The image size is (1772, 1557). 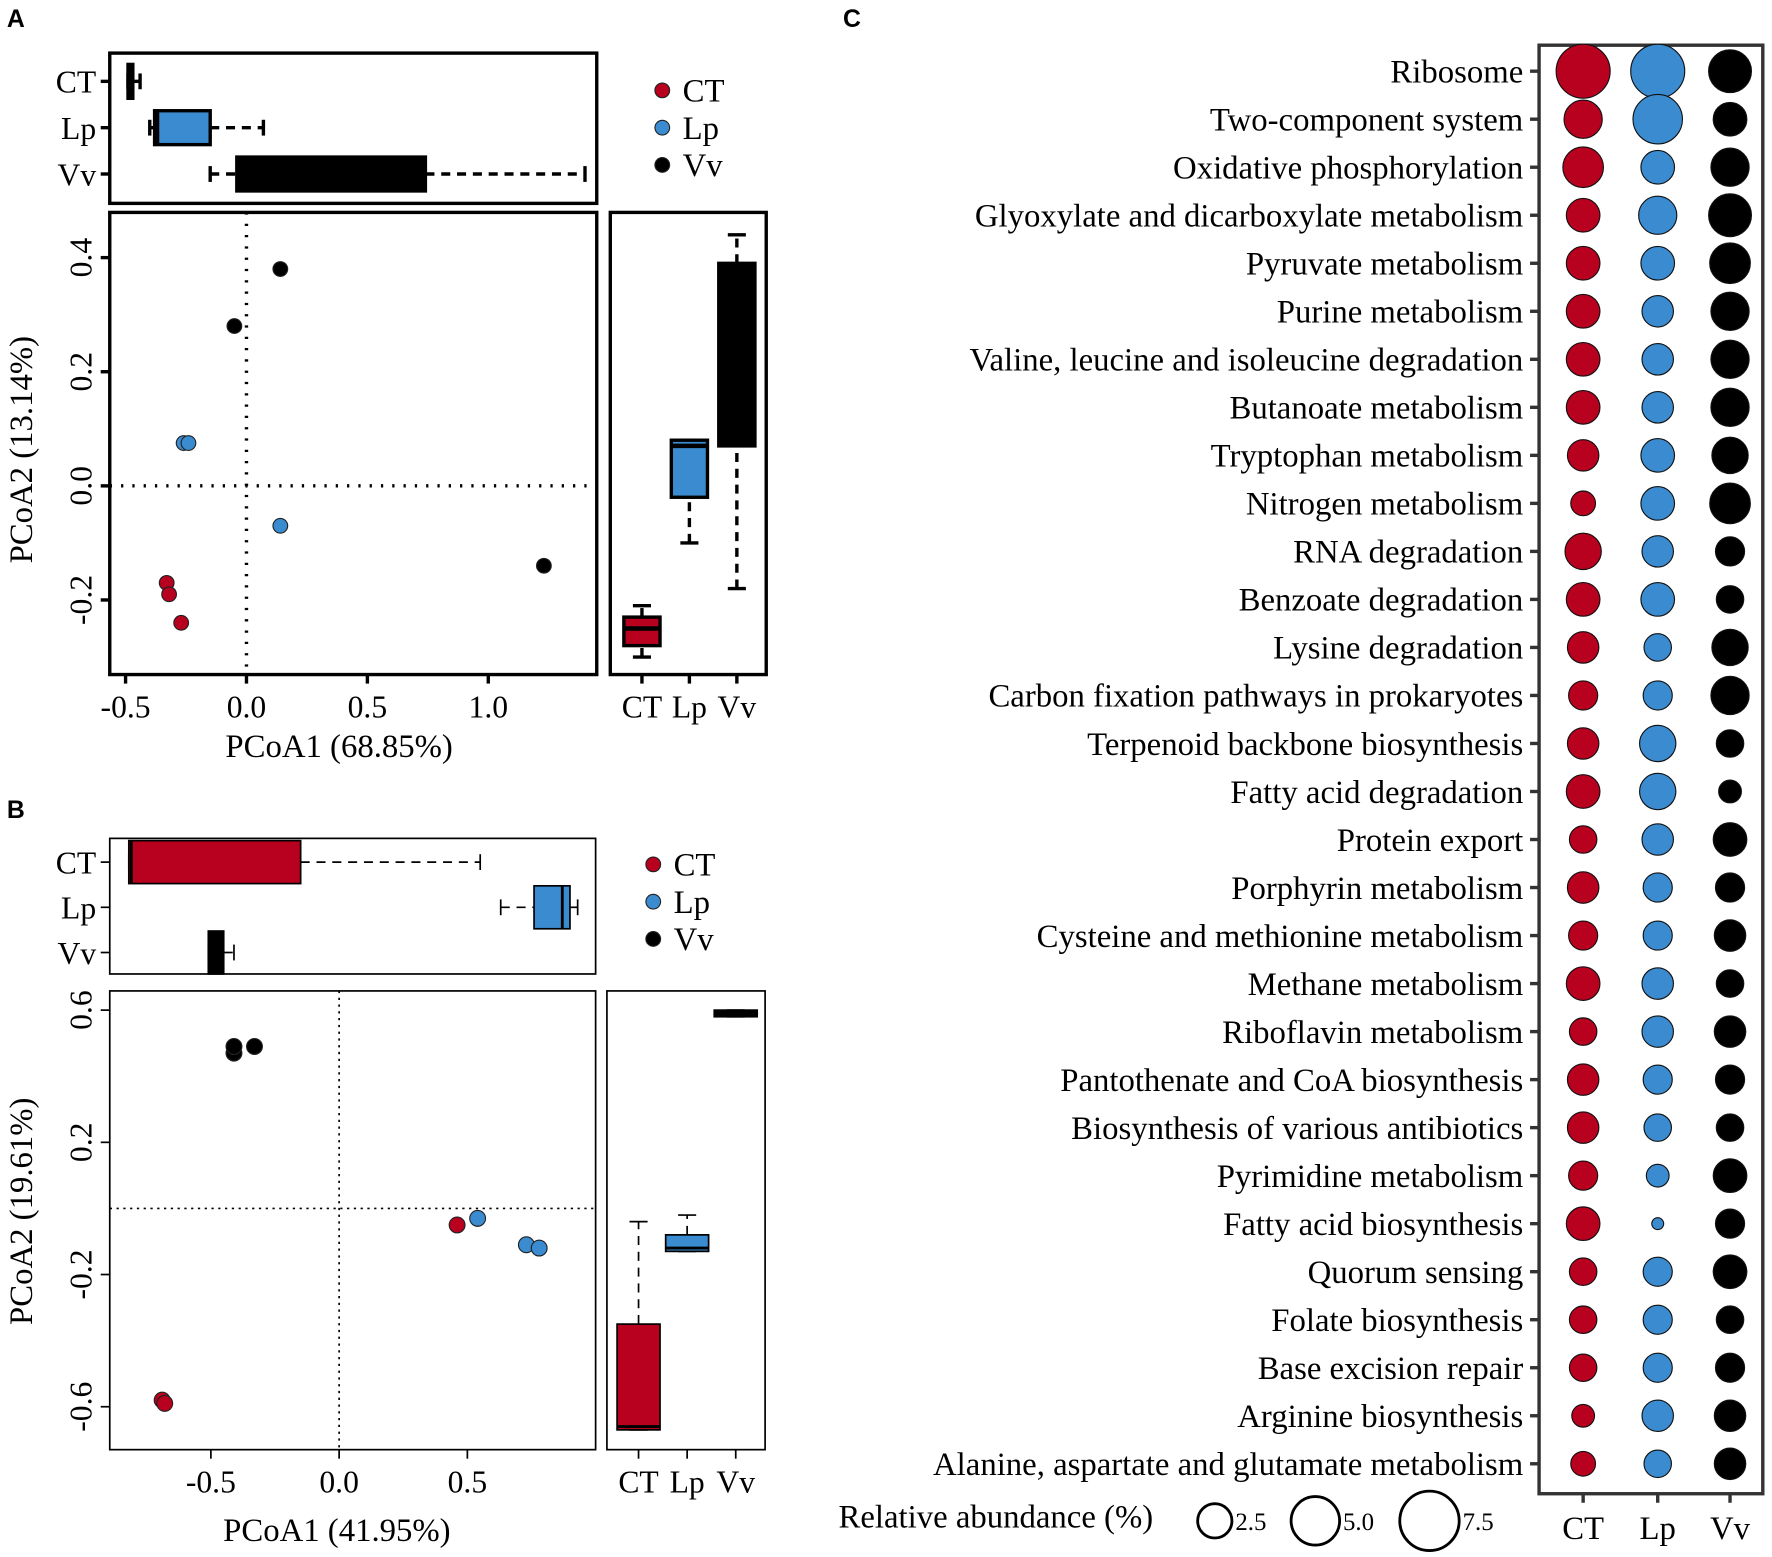 I want to click on column-label-lp: Lp, so click(x=1658, y=1529).